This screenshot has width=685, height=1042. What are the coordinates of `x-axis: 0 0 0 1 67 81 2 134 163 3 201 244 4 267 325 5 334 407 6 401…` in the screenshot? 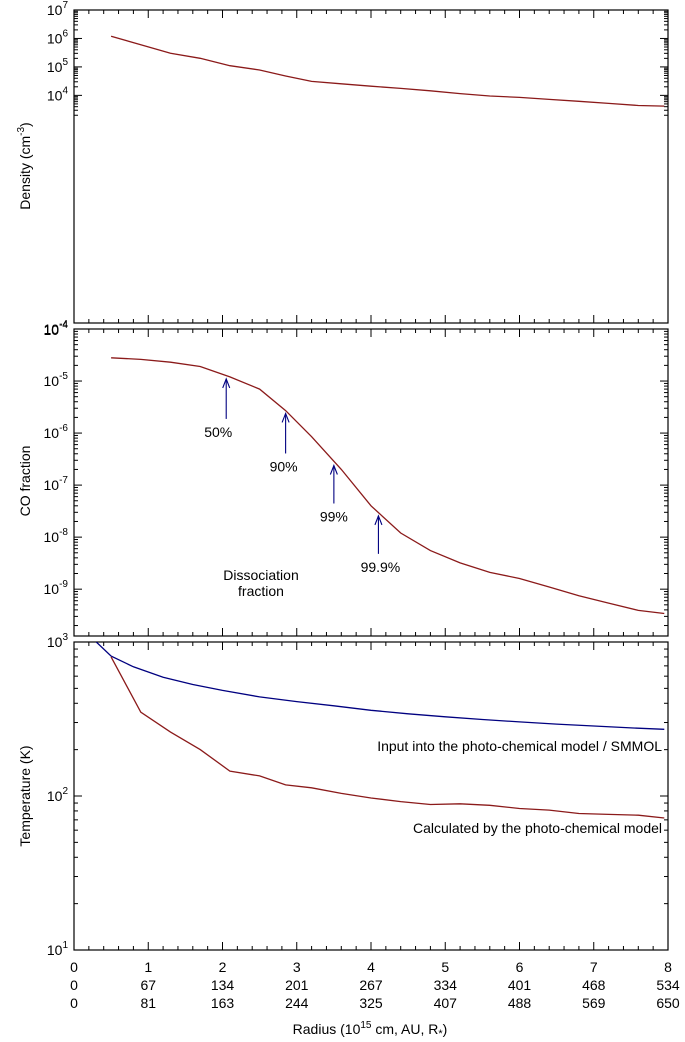 It's located at (375, 985).